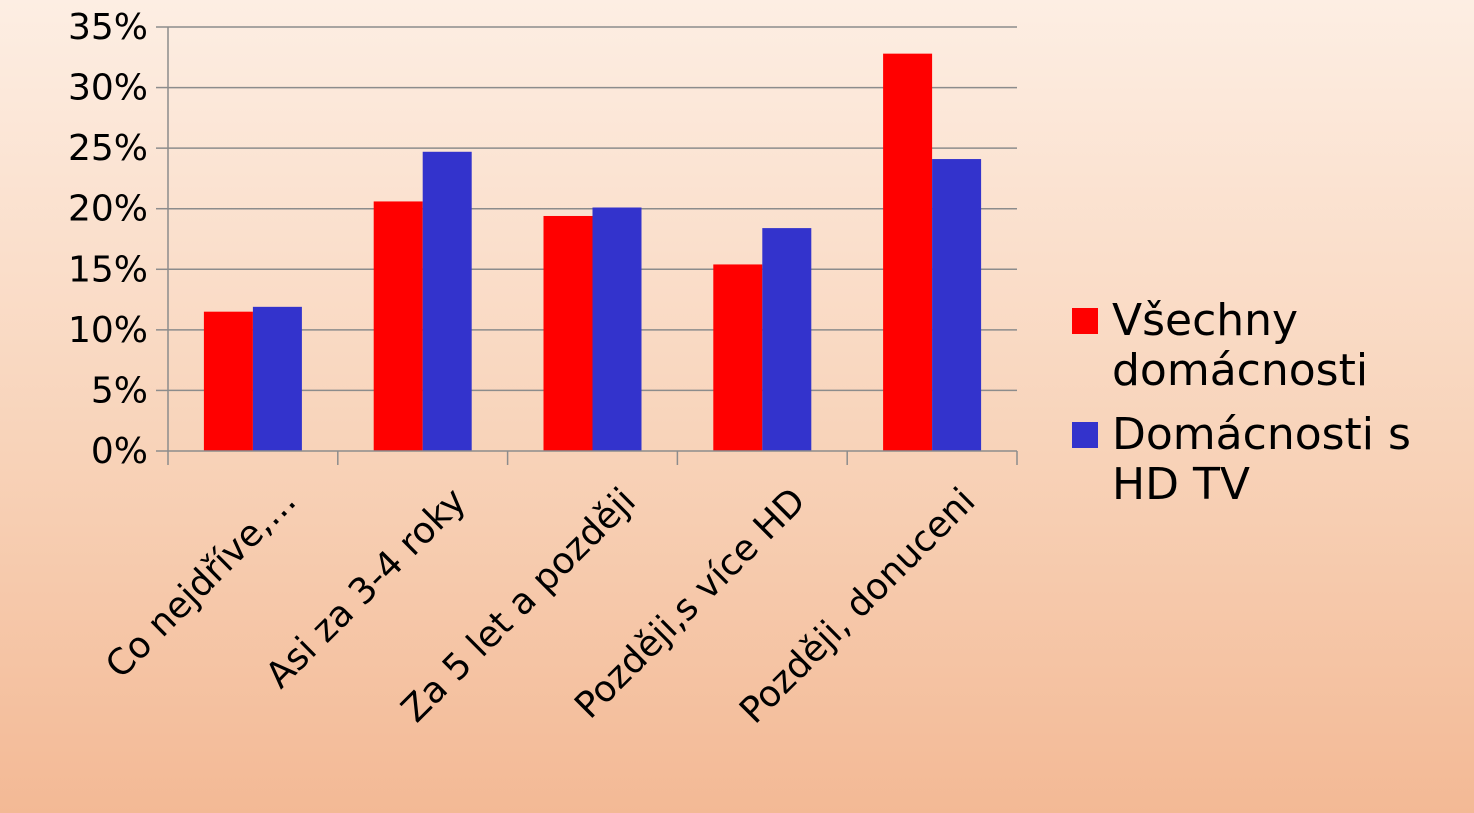 The height and width of the screenshot is (813, 1474). Describe the element at coordinates (1261, 459) in the screenshot. I see `legend-label-series-2: Domácnosti s HD TV` at that location.